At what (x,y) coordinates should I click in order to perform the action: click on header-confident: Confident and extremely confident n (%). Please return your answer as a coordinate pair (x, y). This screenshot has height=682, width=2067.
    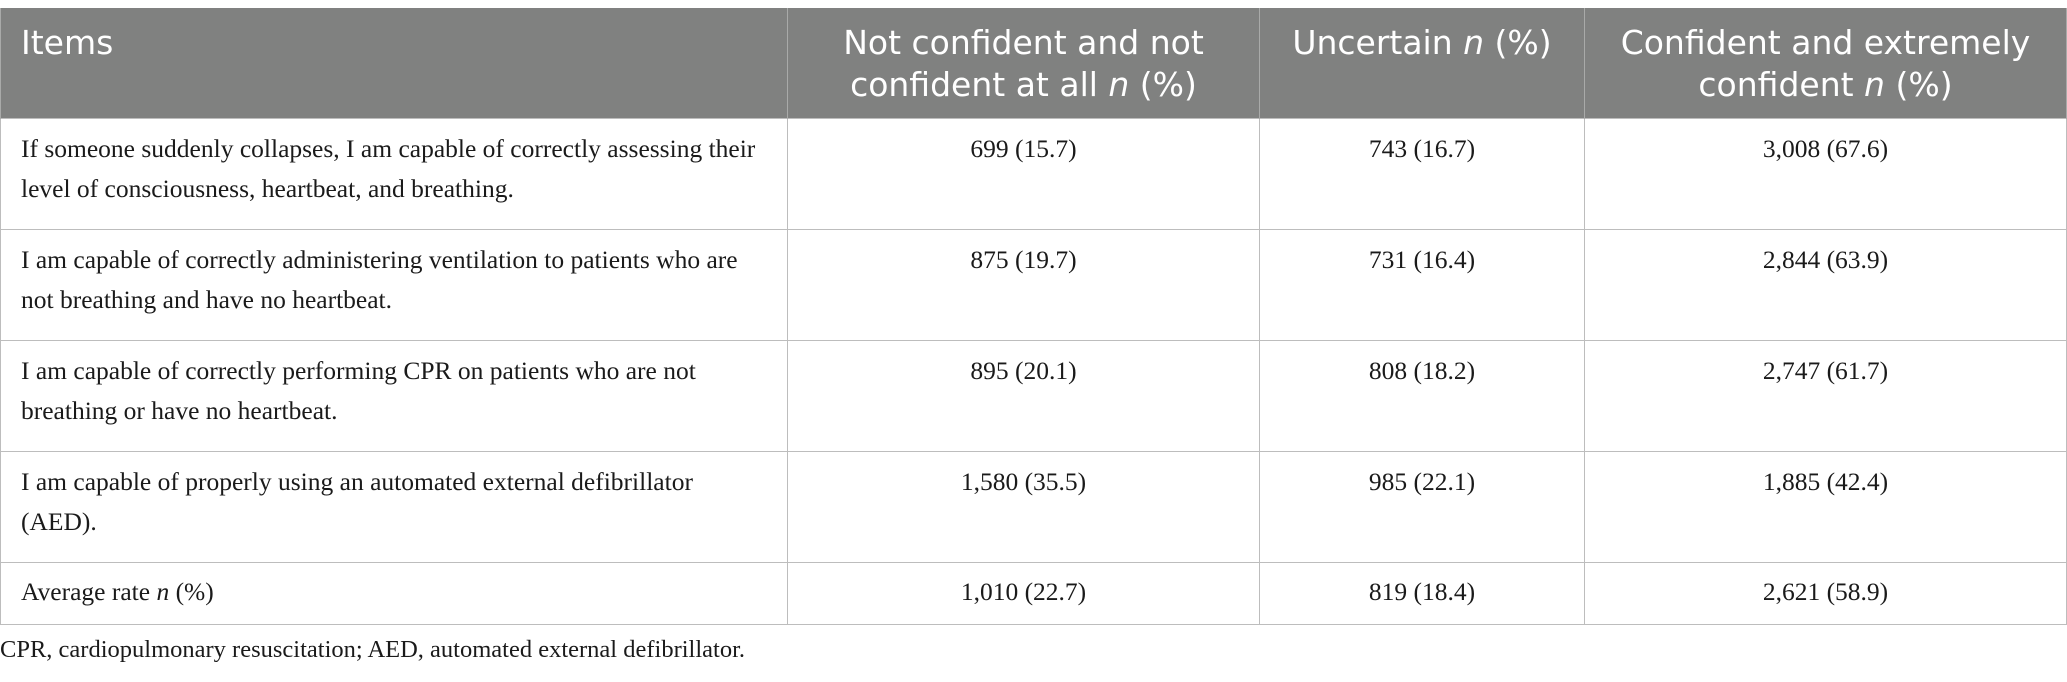
    Looking at the image, I should click on (1825, 63).